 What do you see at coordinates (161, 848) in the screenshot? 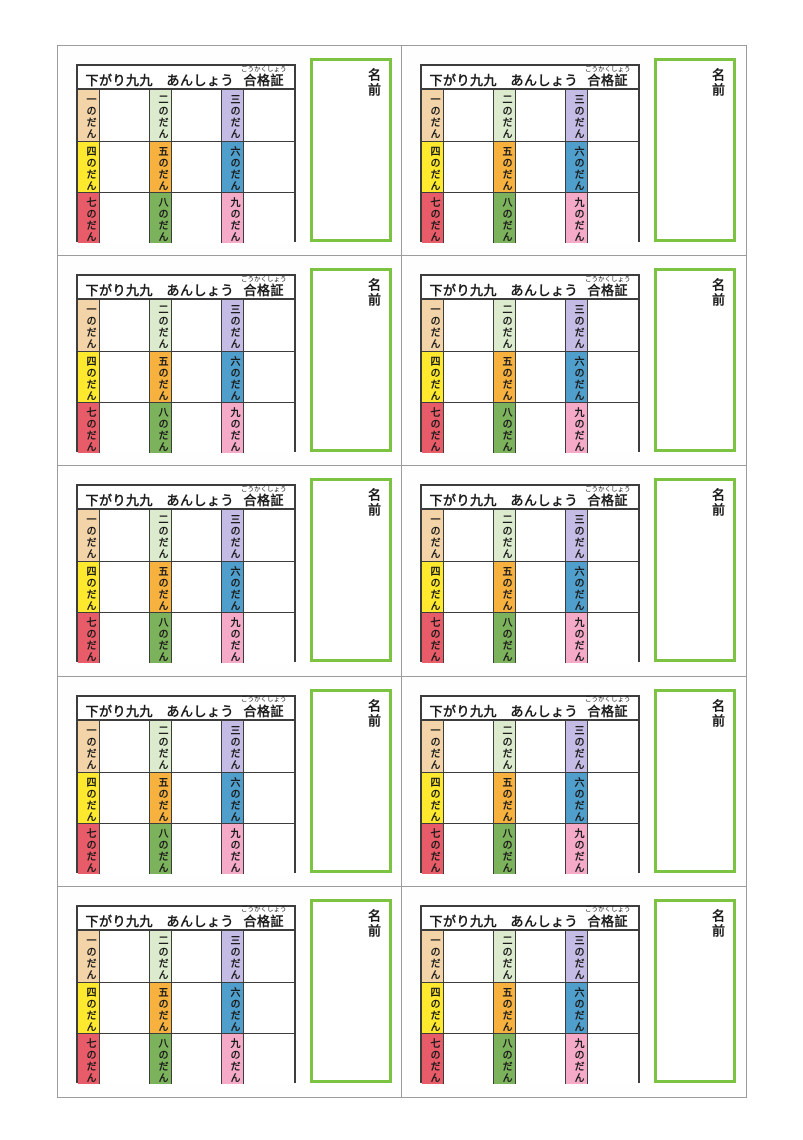
I see `dan-label-8: 八のだん` at bounding box center [161, 848].